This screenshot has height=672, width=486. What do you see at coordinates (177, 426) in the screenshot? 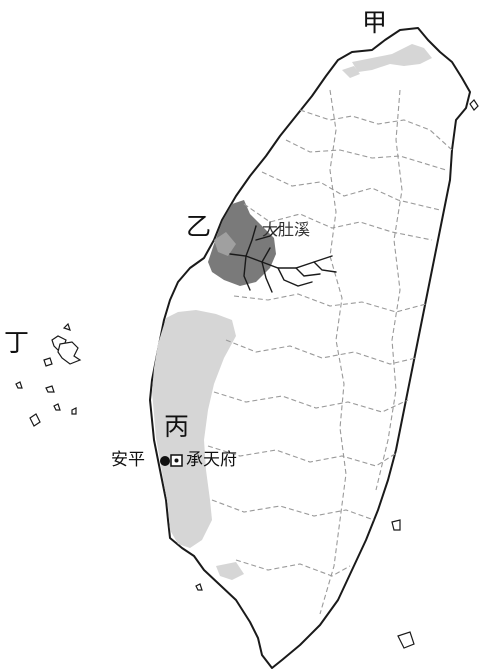
I see `region-label-bing: 丙` at bounding box center [177, 426].